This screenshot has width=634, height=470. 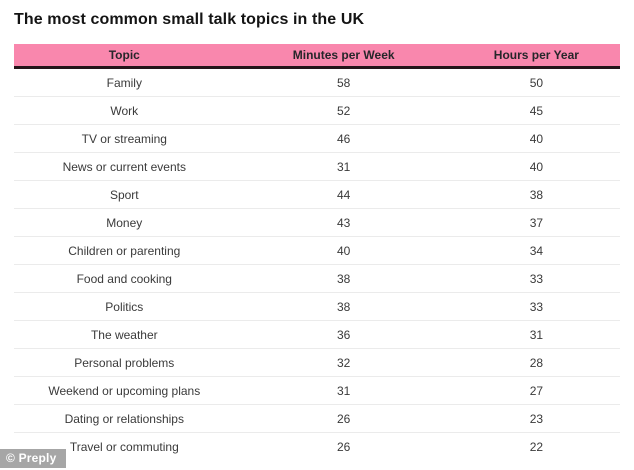 I want to click on table-row: Children or parenting 40 34, so click(x=317, y=250).